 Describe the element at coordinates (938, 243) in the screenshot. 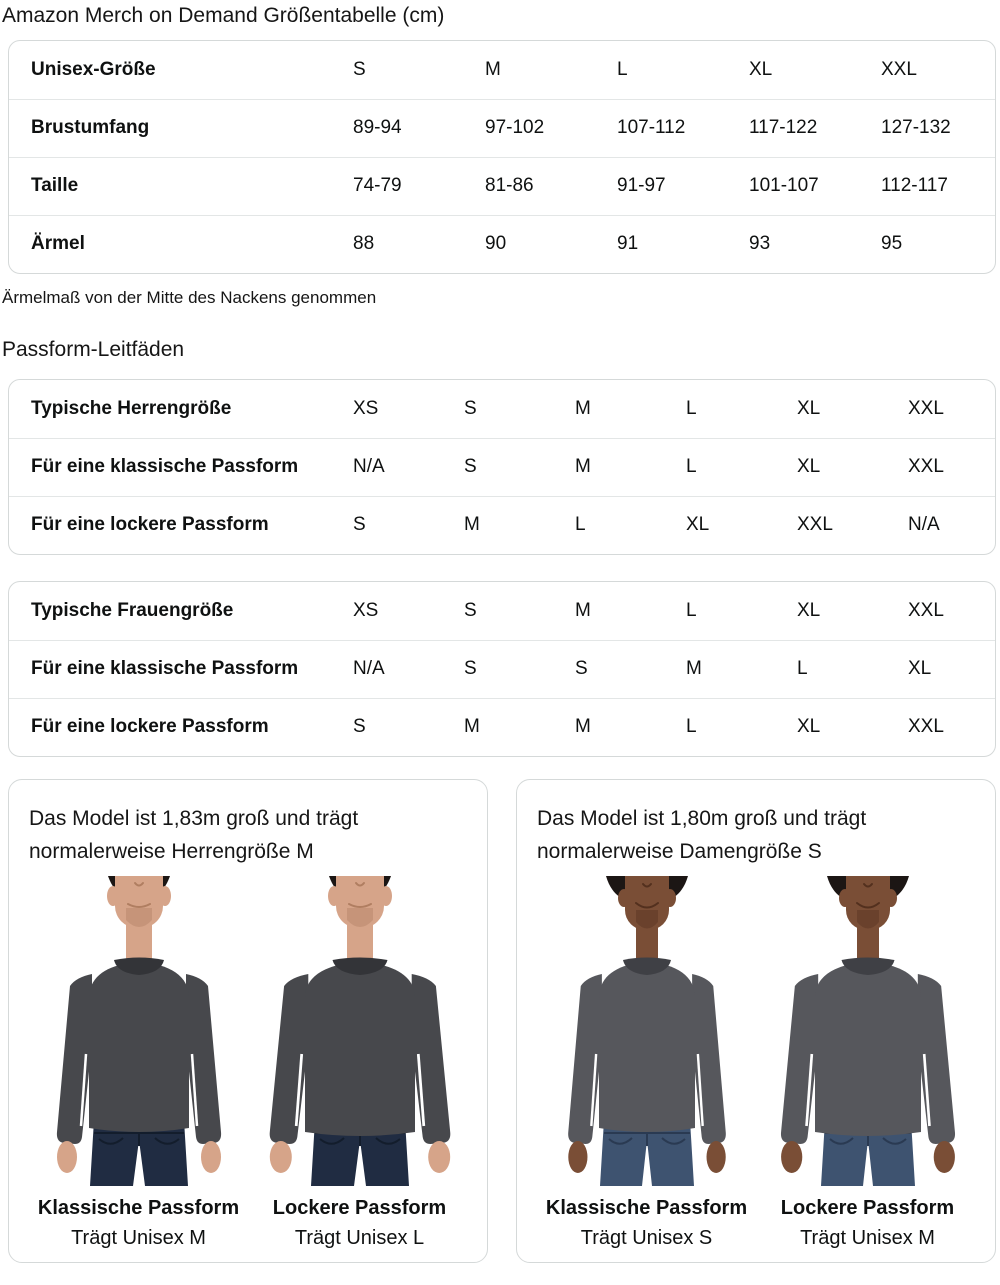

I see `size-cell: 95` at that location.